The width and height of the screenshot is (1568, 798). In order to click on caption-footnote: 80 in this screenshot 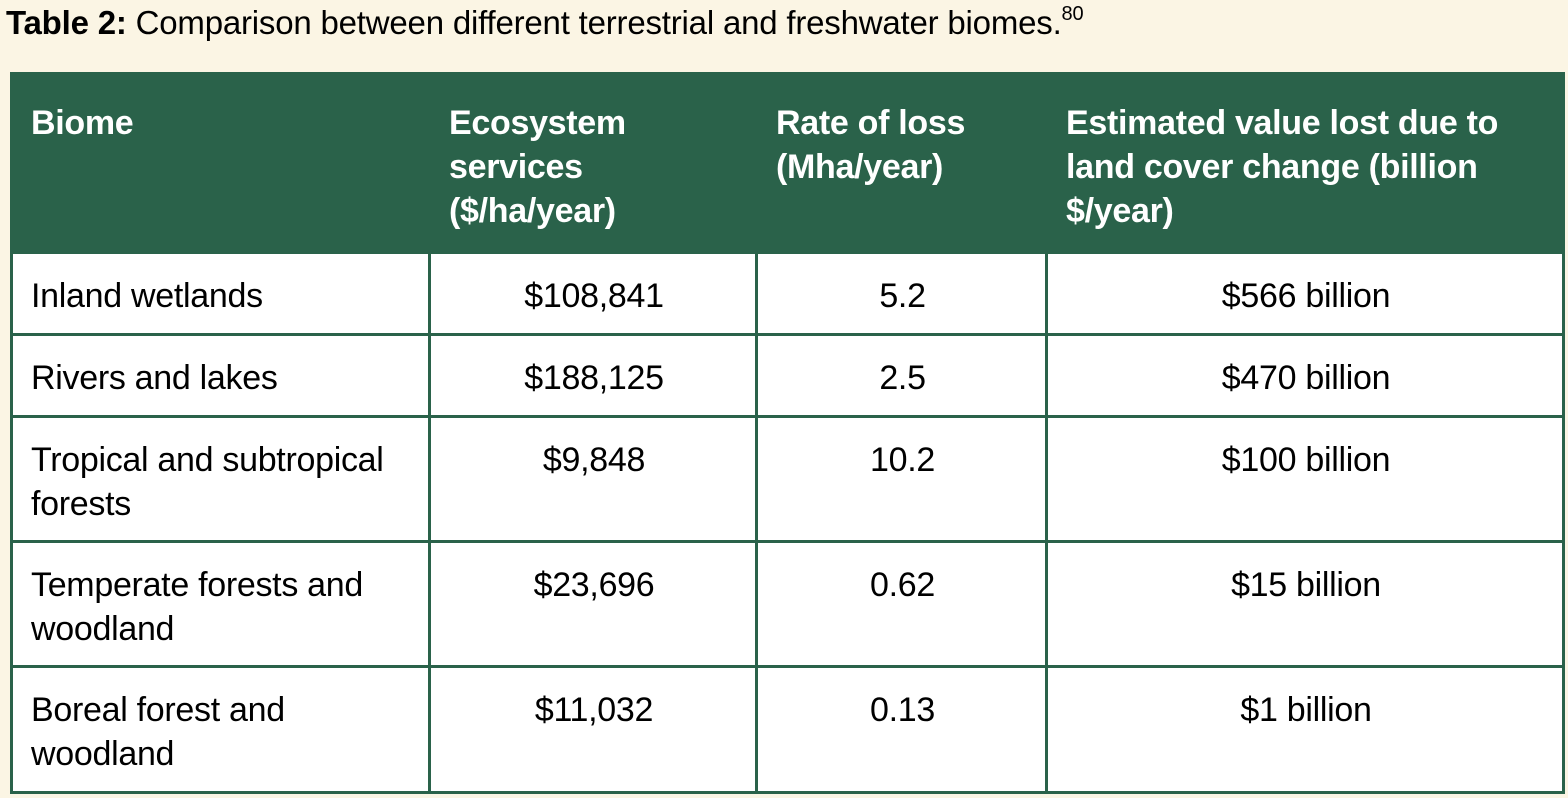, I will do `click(1072, 14)`.